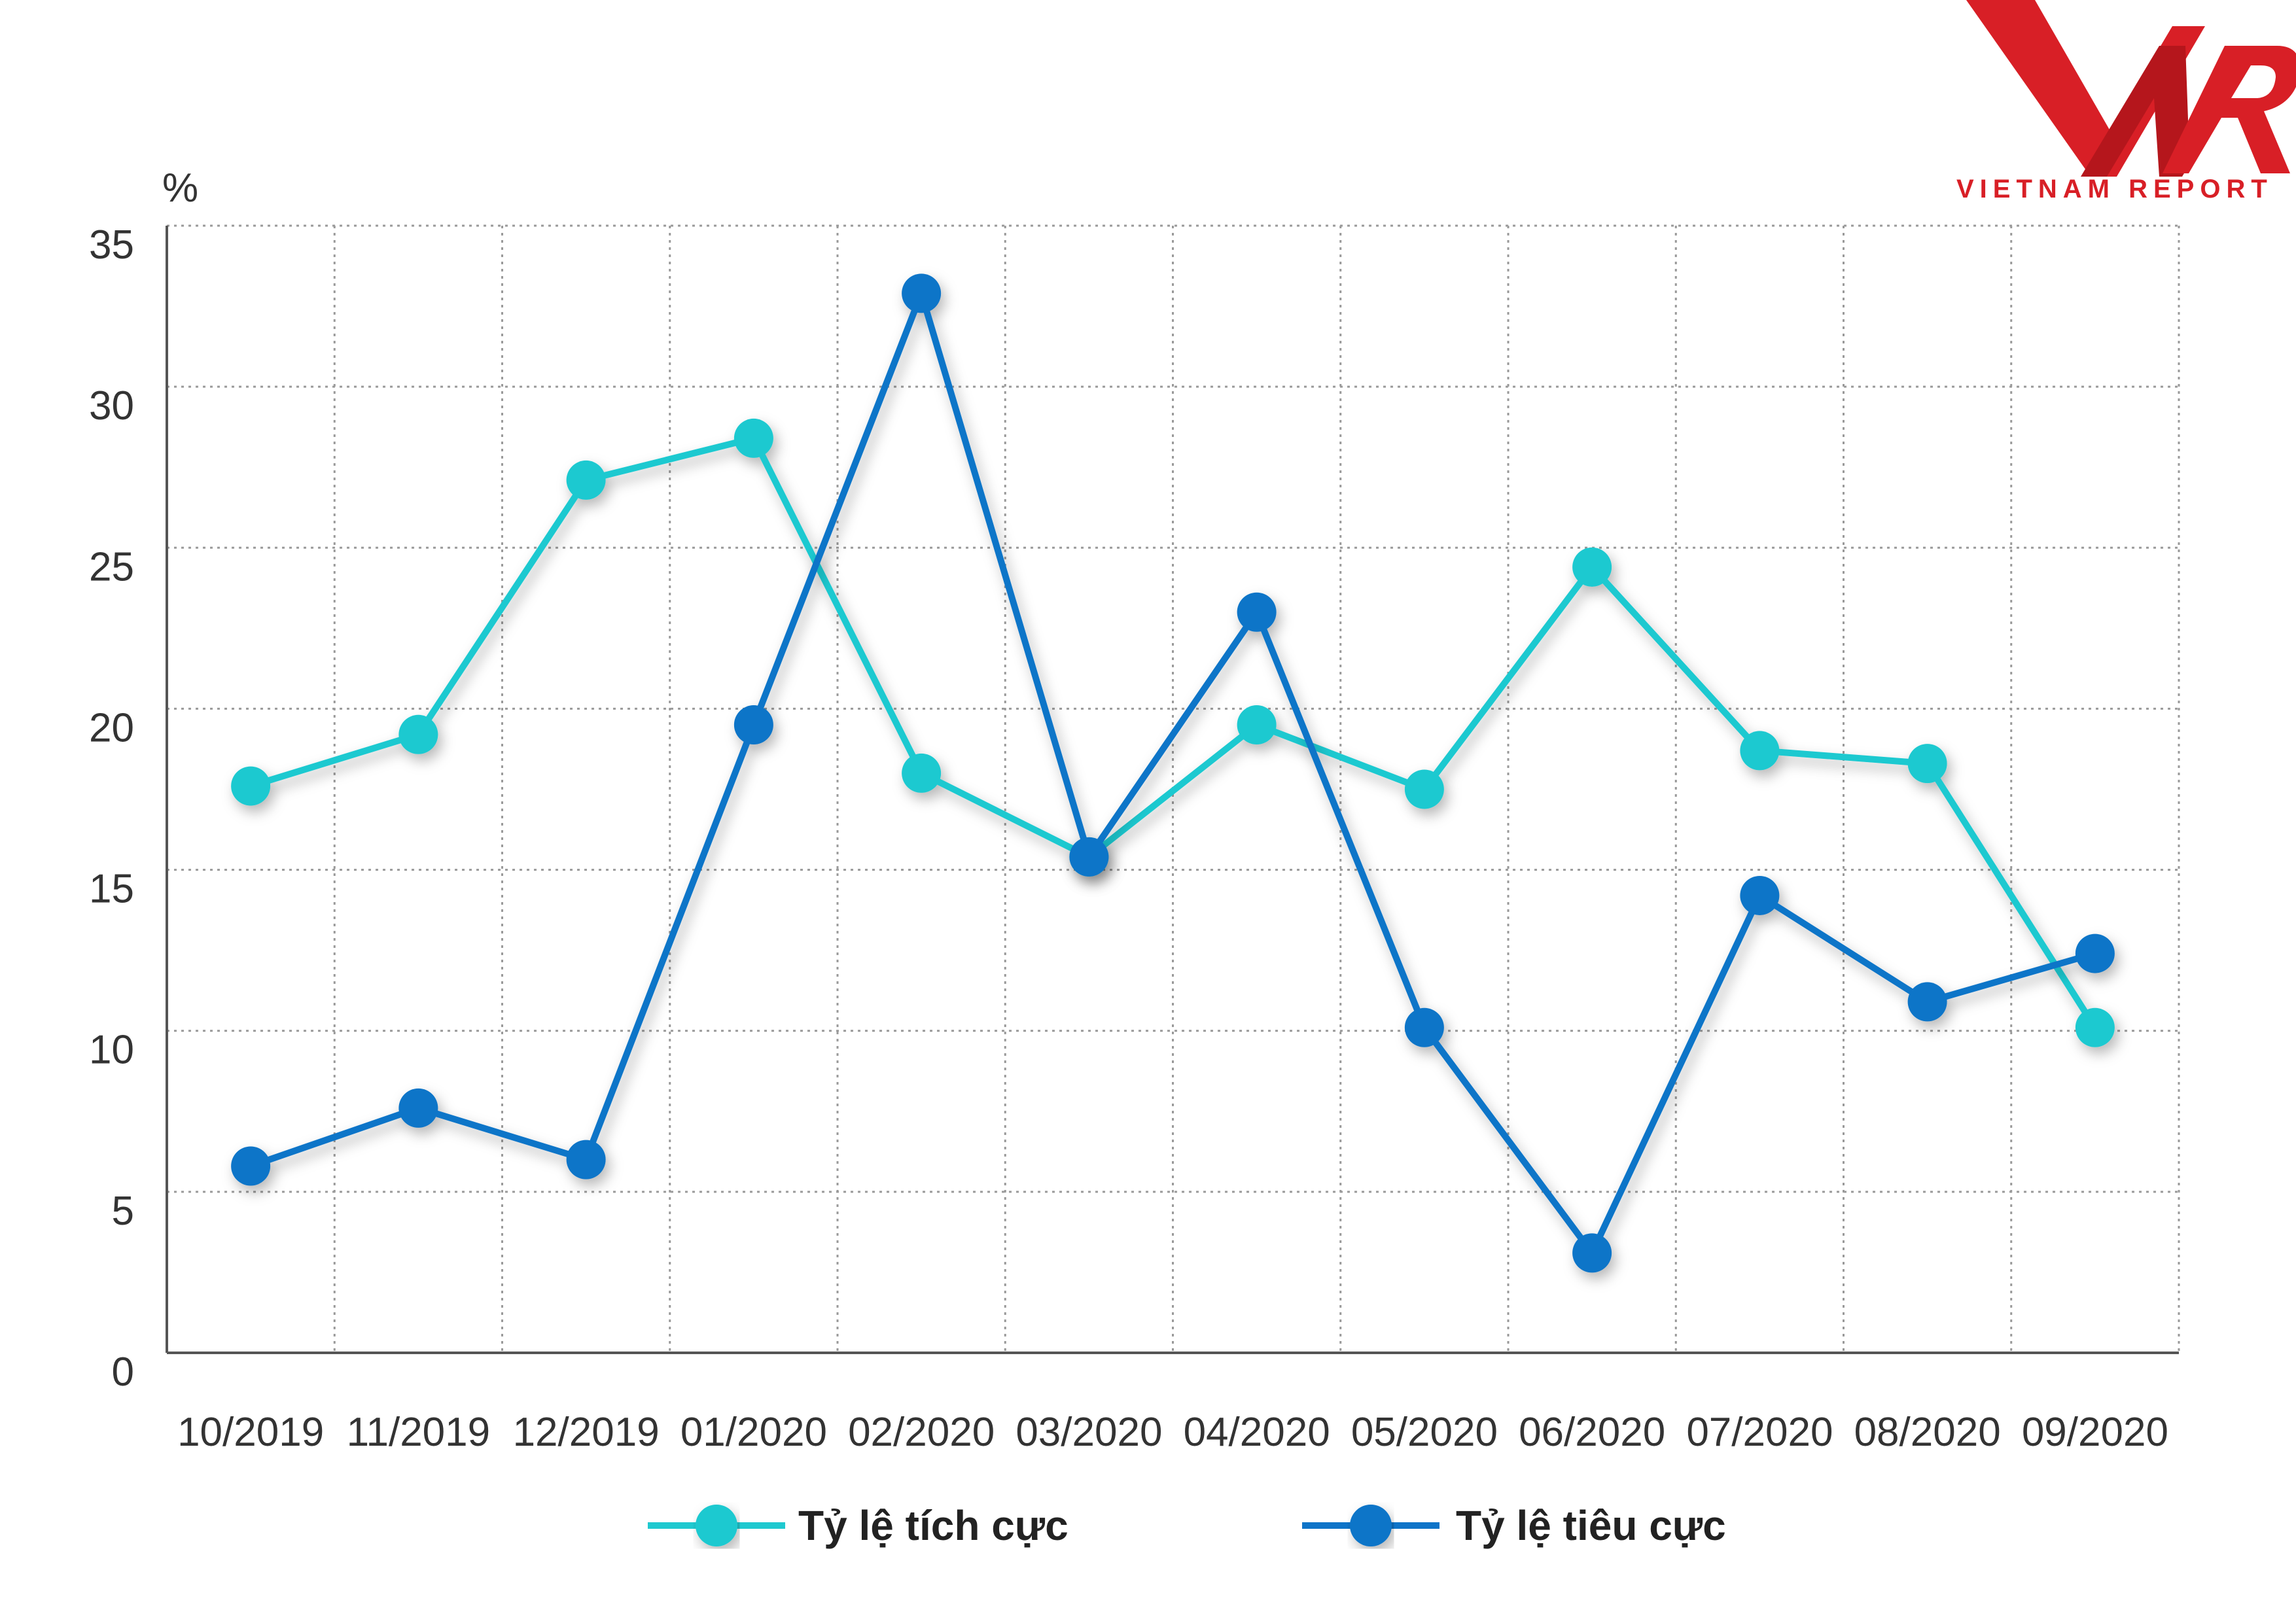  I want to click on y-tick-label: 5, so click(123, 1212).